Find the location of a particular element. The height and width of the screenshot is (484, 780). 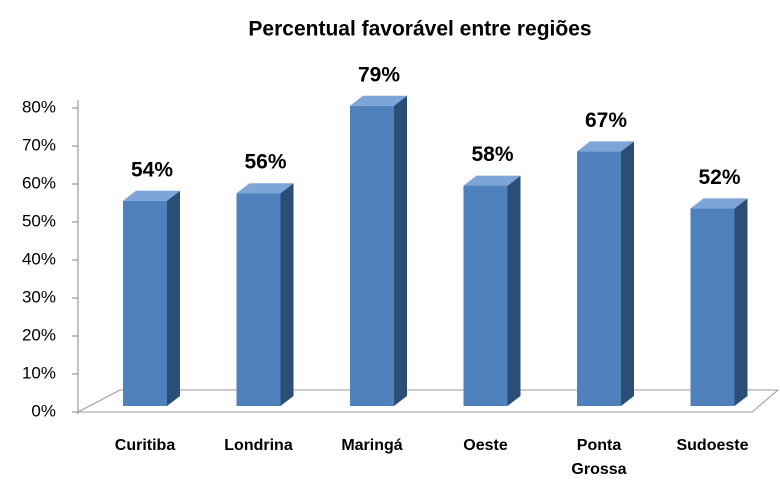

y-tick-label: 0% is located at coordinates (43, 410).